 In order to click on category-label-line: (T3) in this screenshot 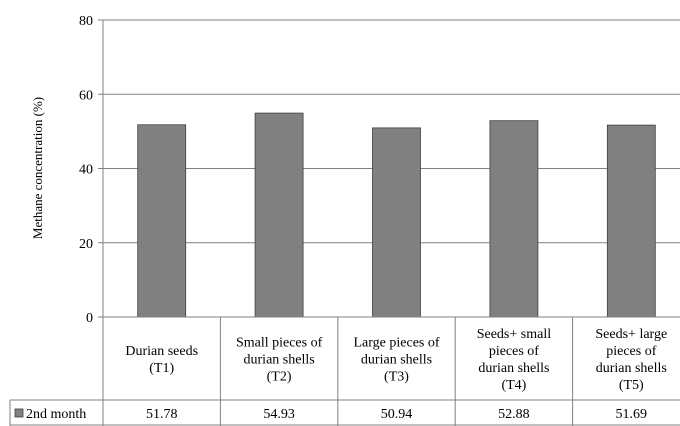, I will do `click(396, 377)`.